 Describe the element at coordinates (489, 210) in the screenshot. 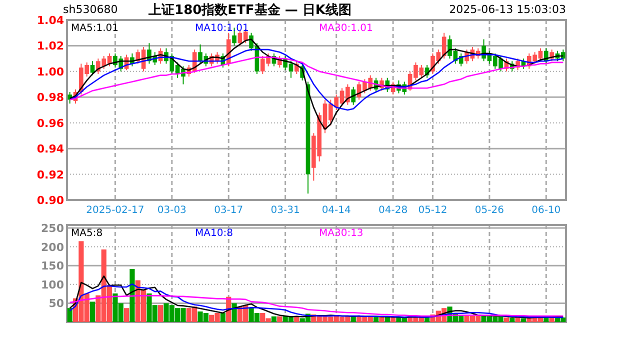

I see `x-tick-label: 05-26` at that location.